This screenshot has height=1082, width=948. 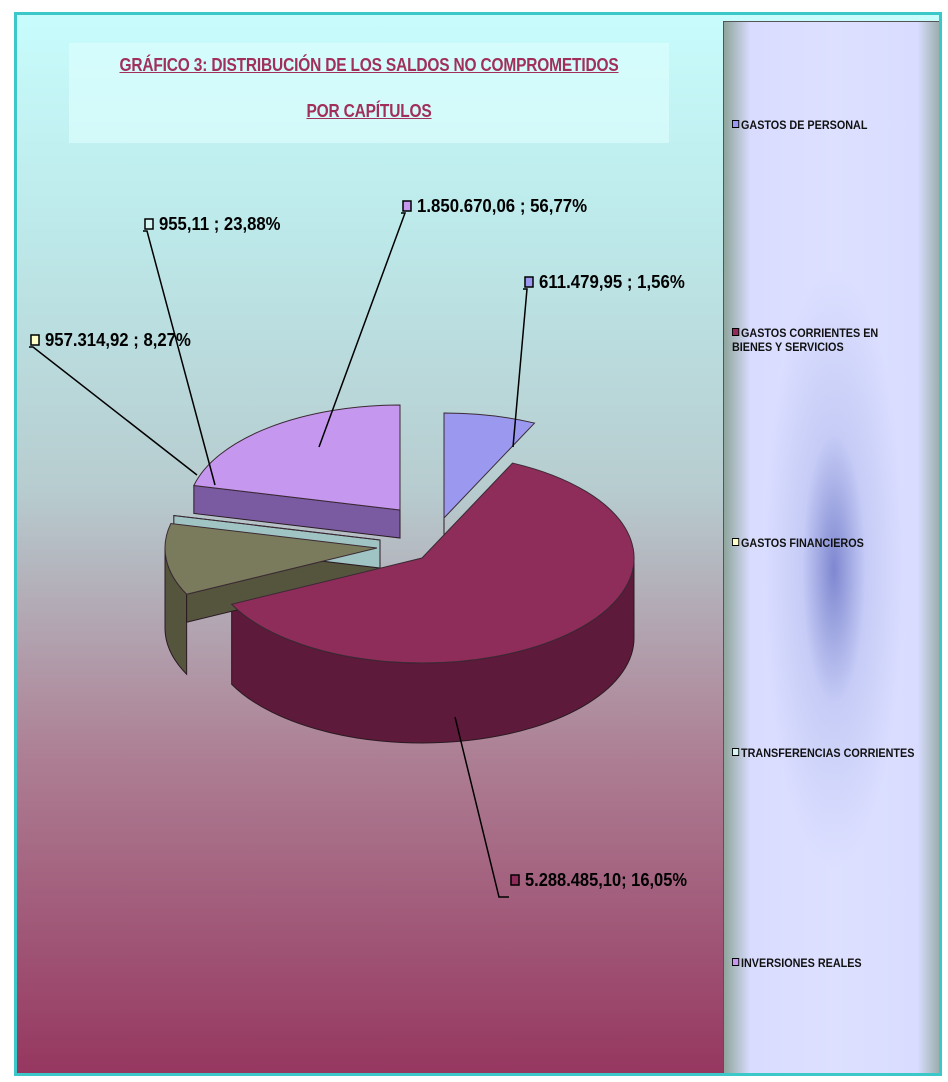 I want to click on data-label: 955,11 ; 23,88%, so click(x=220, y=224).